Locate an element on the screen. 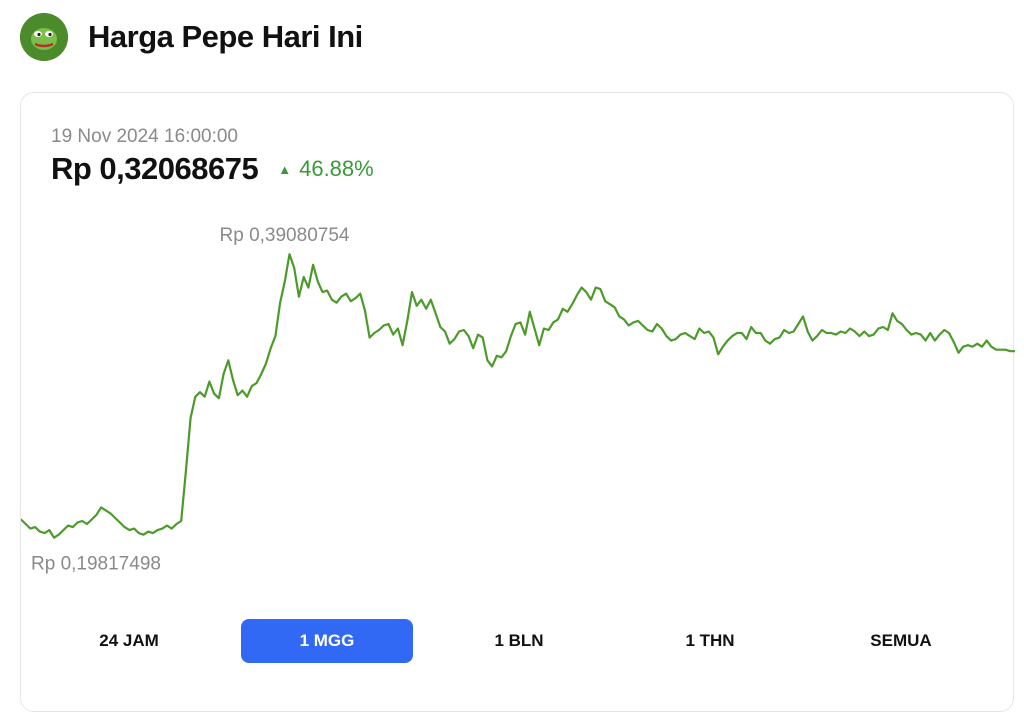  triangle-up-icon: ▲ is located at coordinates (285, 169).